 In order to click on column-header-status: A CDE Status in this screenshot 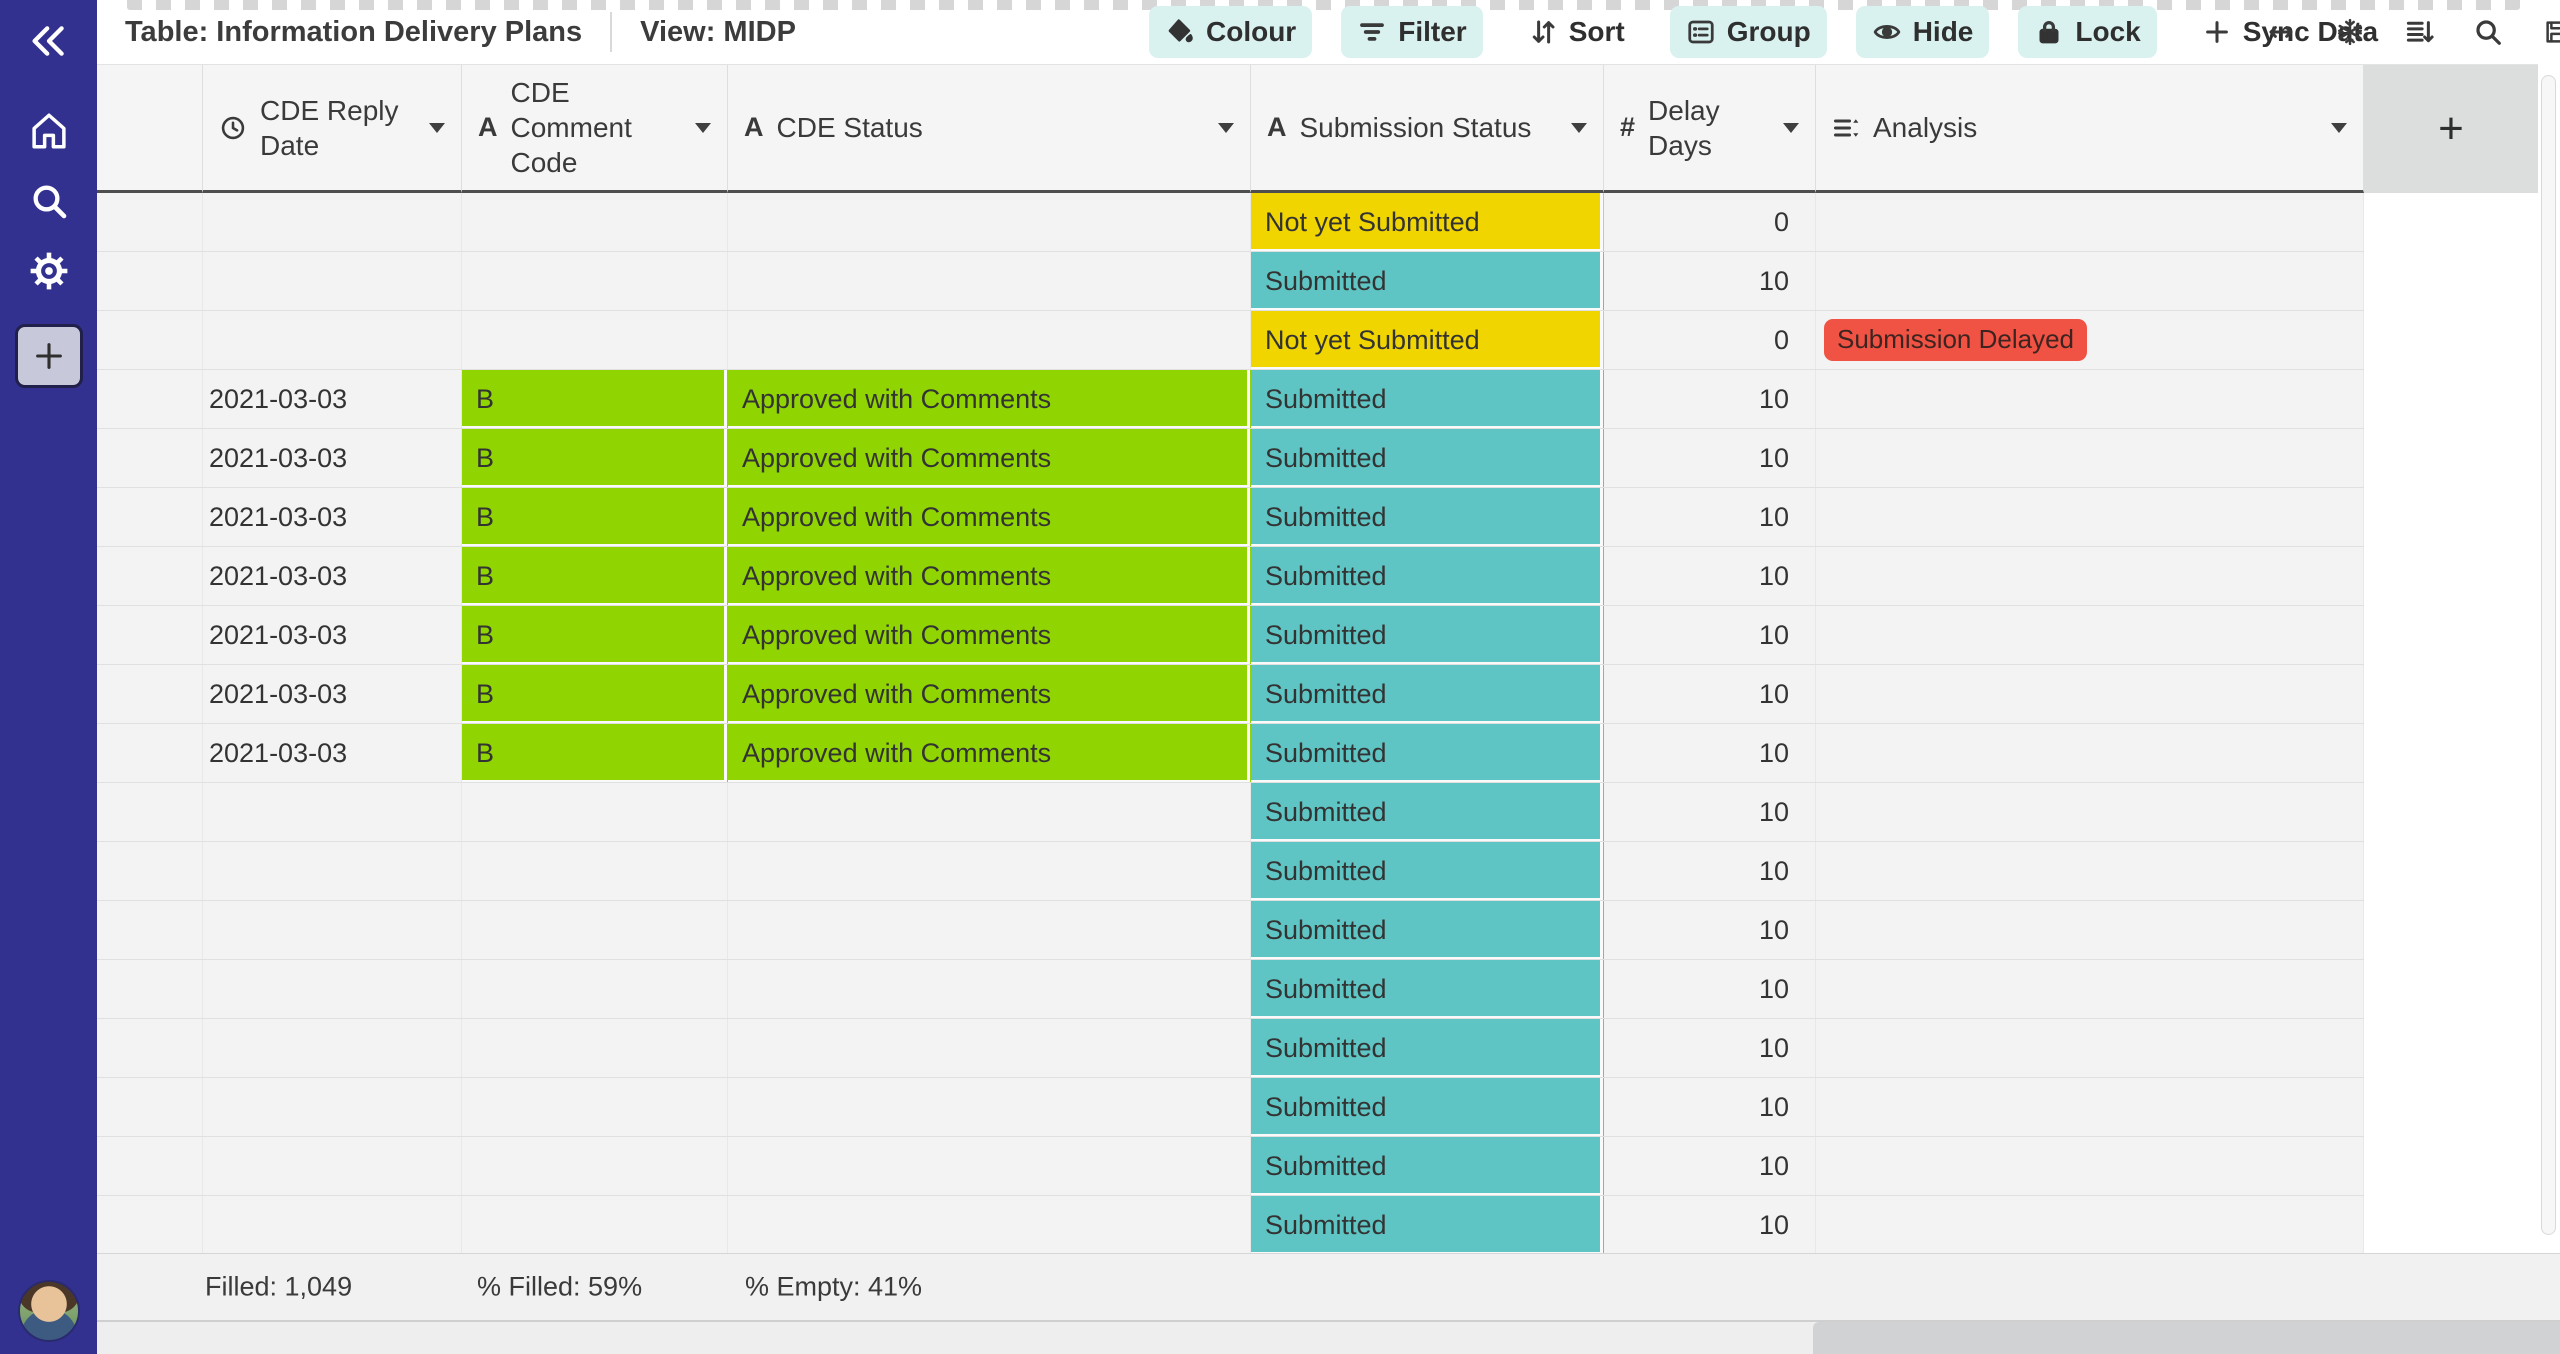, I will do `click(989, 129)`.